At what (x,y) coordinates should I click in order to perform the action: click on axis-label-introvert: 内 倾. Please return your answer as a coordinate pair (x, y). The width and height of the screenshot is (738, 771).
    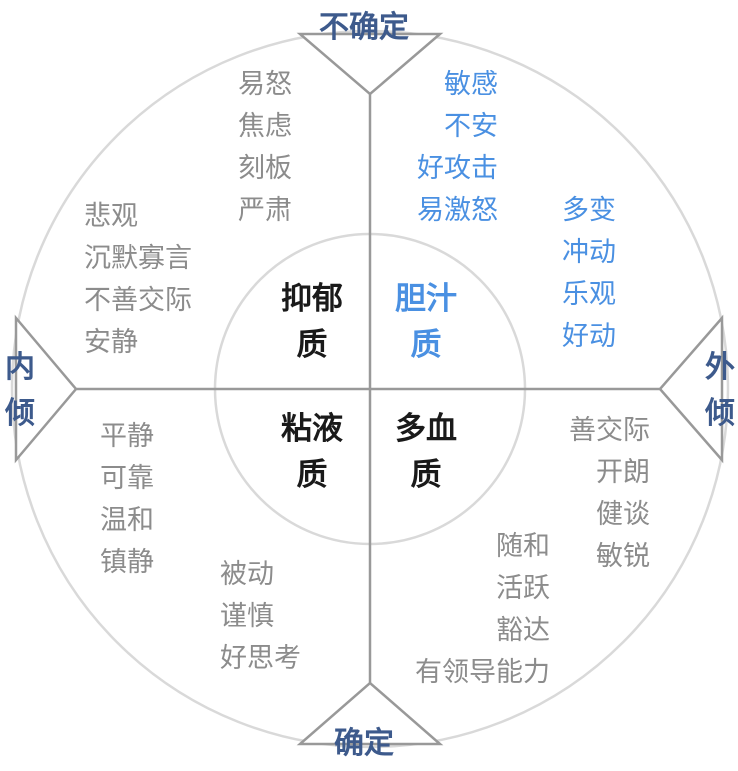
    Looking at the image, I should click on (20, 391).